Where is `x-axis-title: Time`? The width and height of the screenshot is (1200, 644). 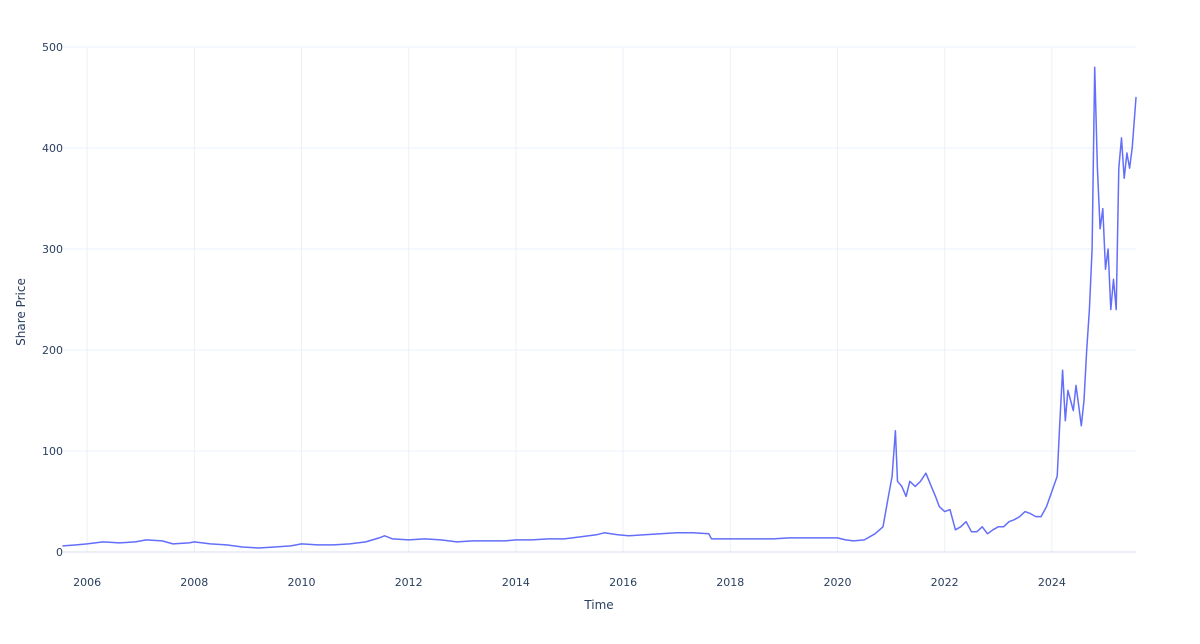
x-axis-title: Time is located at coordinates (598, 605).